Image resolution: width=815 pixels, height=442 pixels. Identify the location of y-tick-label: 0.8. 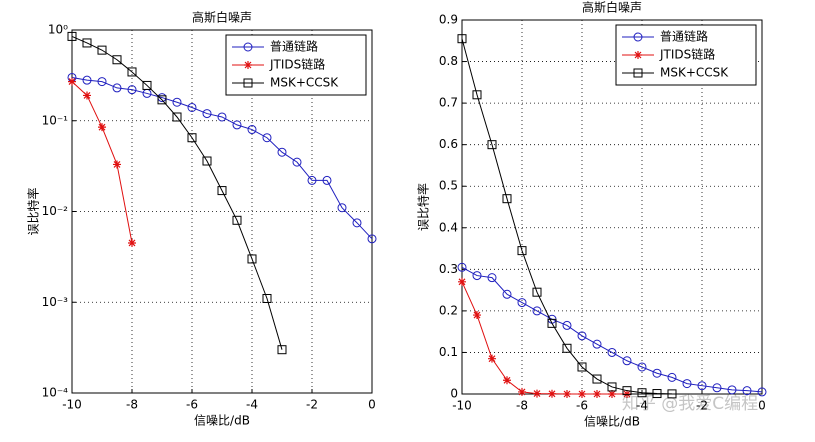
(448, 61).